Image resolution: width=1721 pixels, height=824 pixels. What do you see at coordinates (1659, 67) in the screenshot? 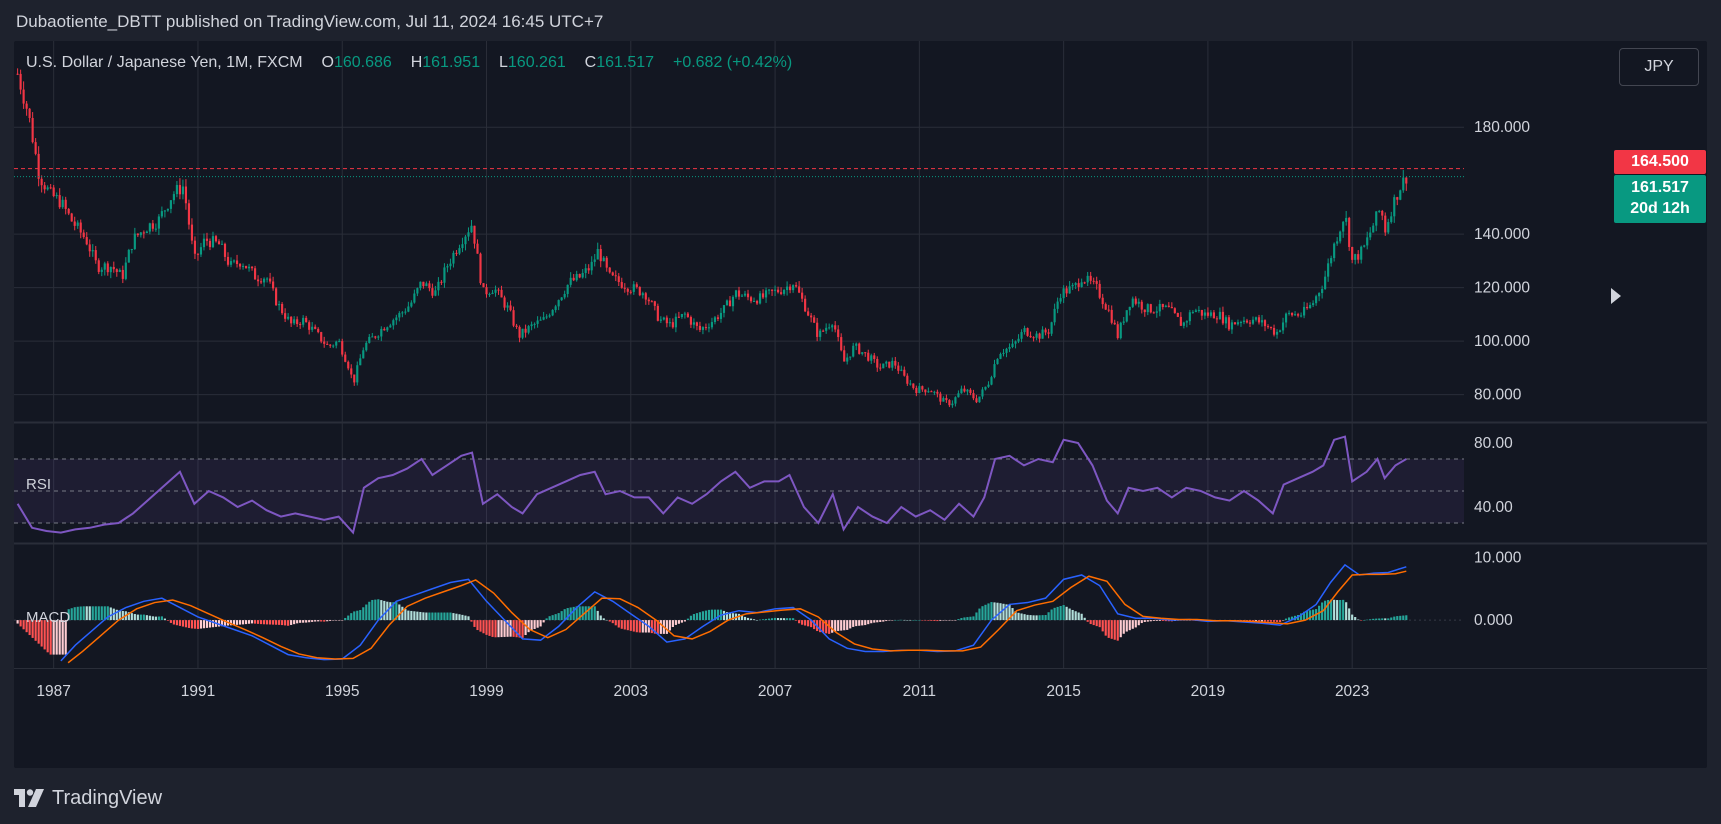
I see `currency-button: JPY` at bounding box center [1659, 67].